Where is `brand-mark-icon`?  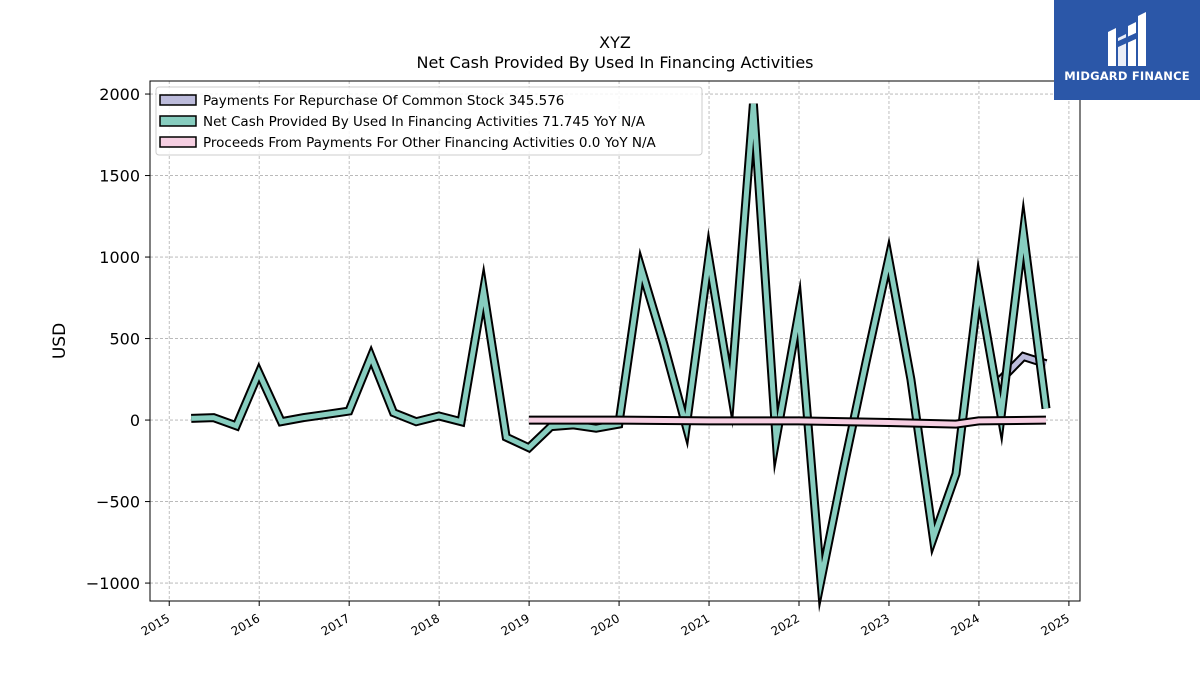 brand-mark-icon is located at coordinates (1127, 39).